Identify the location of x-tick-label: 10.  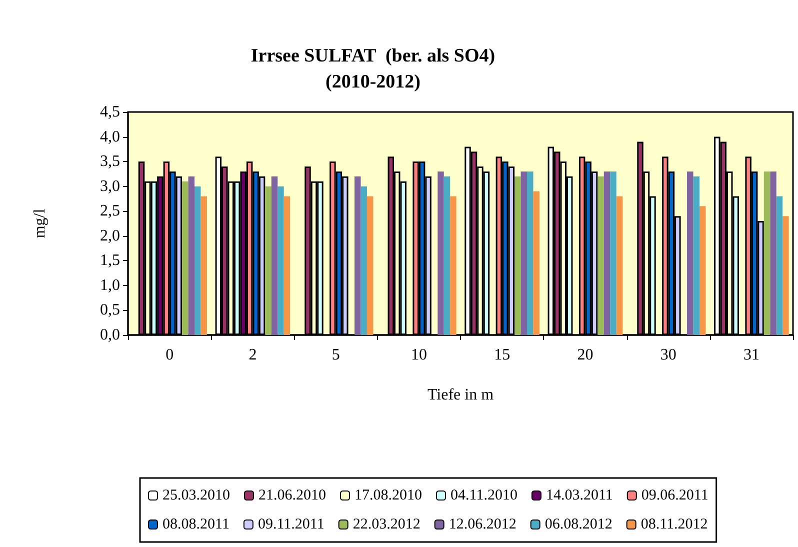
(418, 355).